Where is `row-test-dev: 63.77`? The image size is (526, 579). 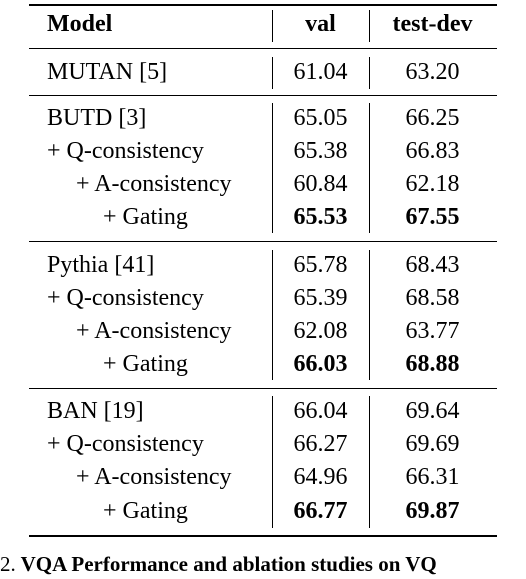 row-test-dev: 63.77 is located at coordinates (432, 331).